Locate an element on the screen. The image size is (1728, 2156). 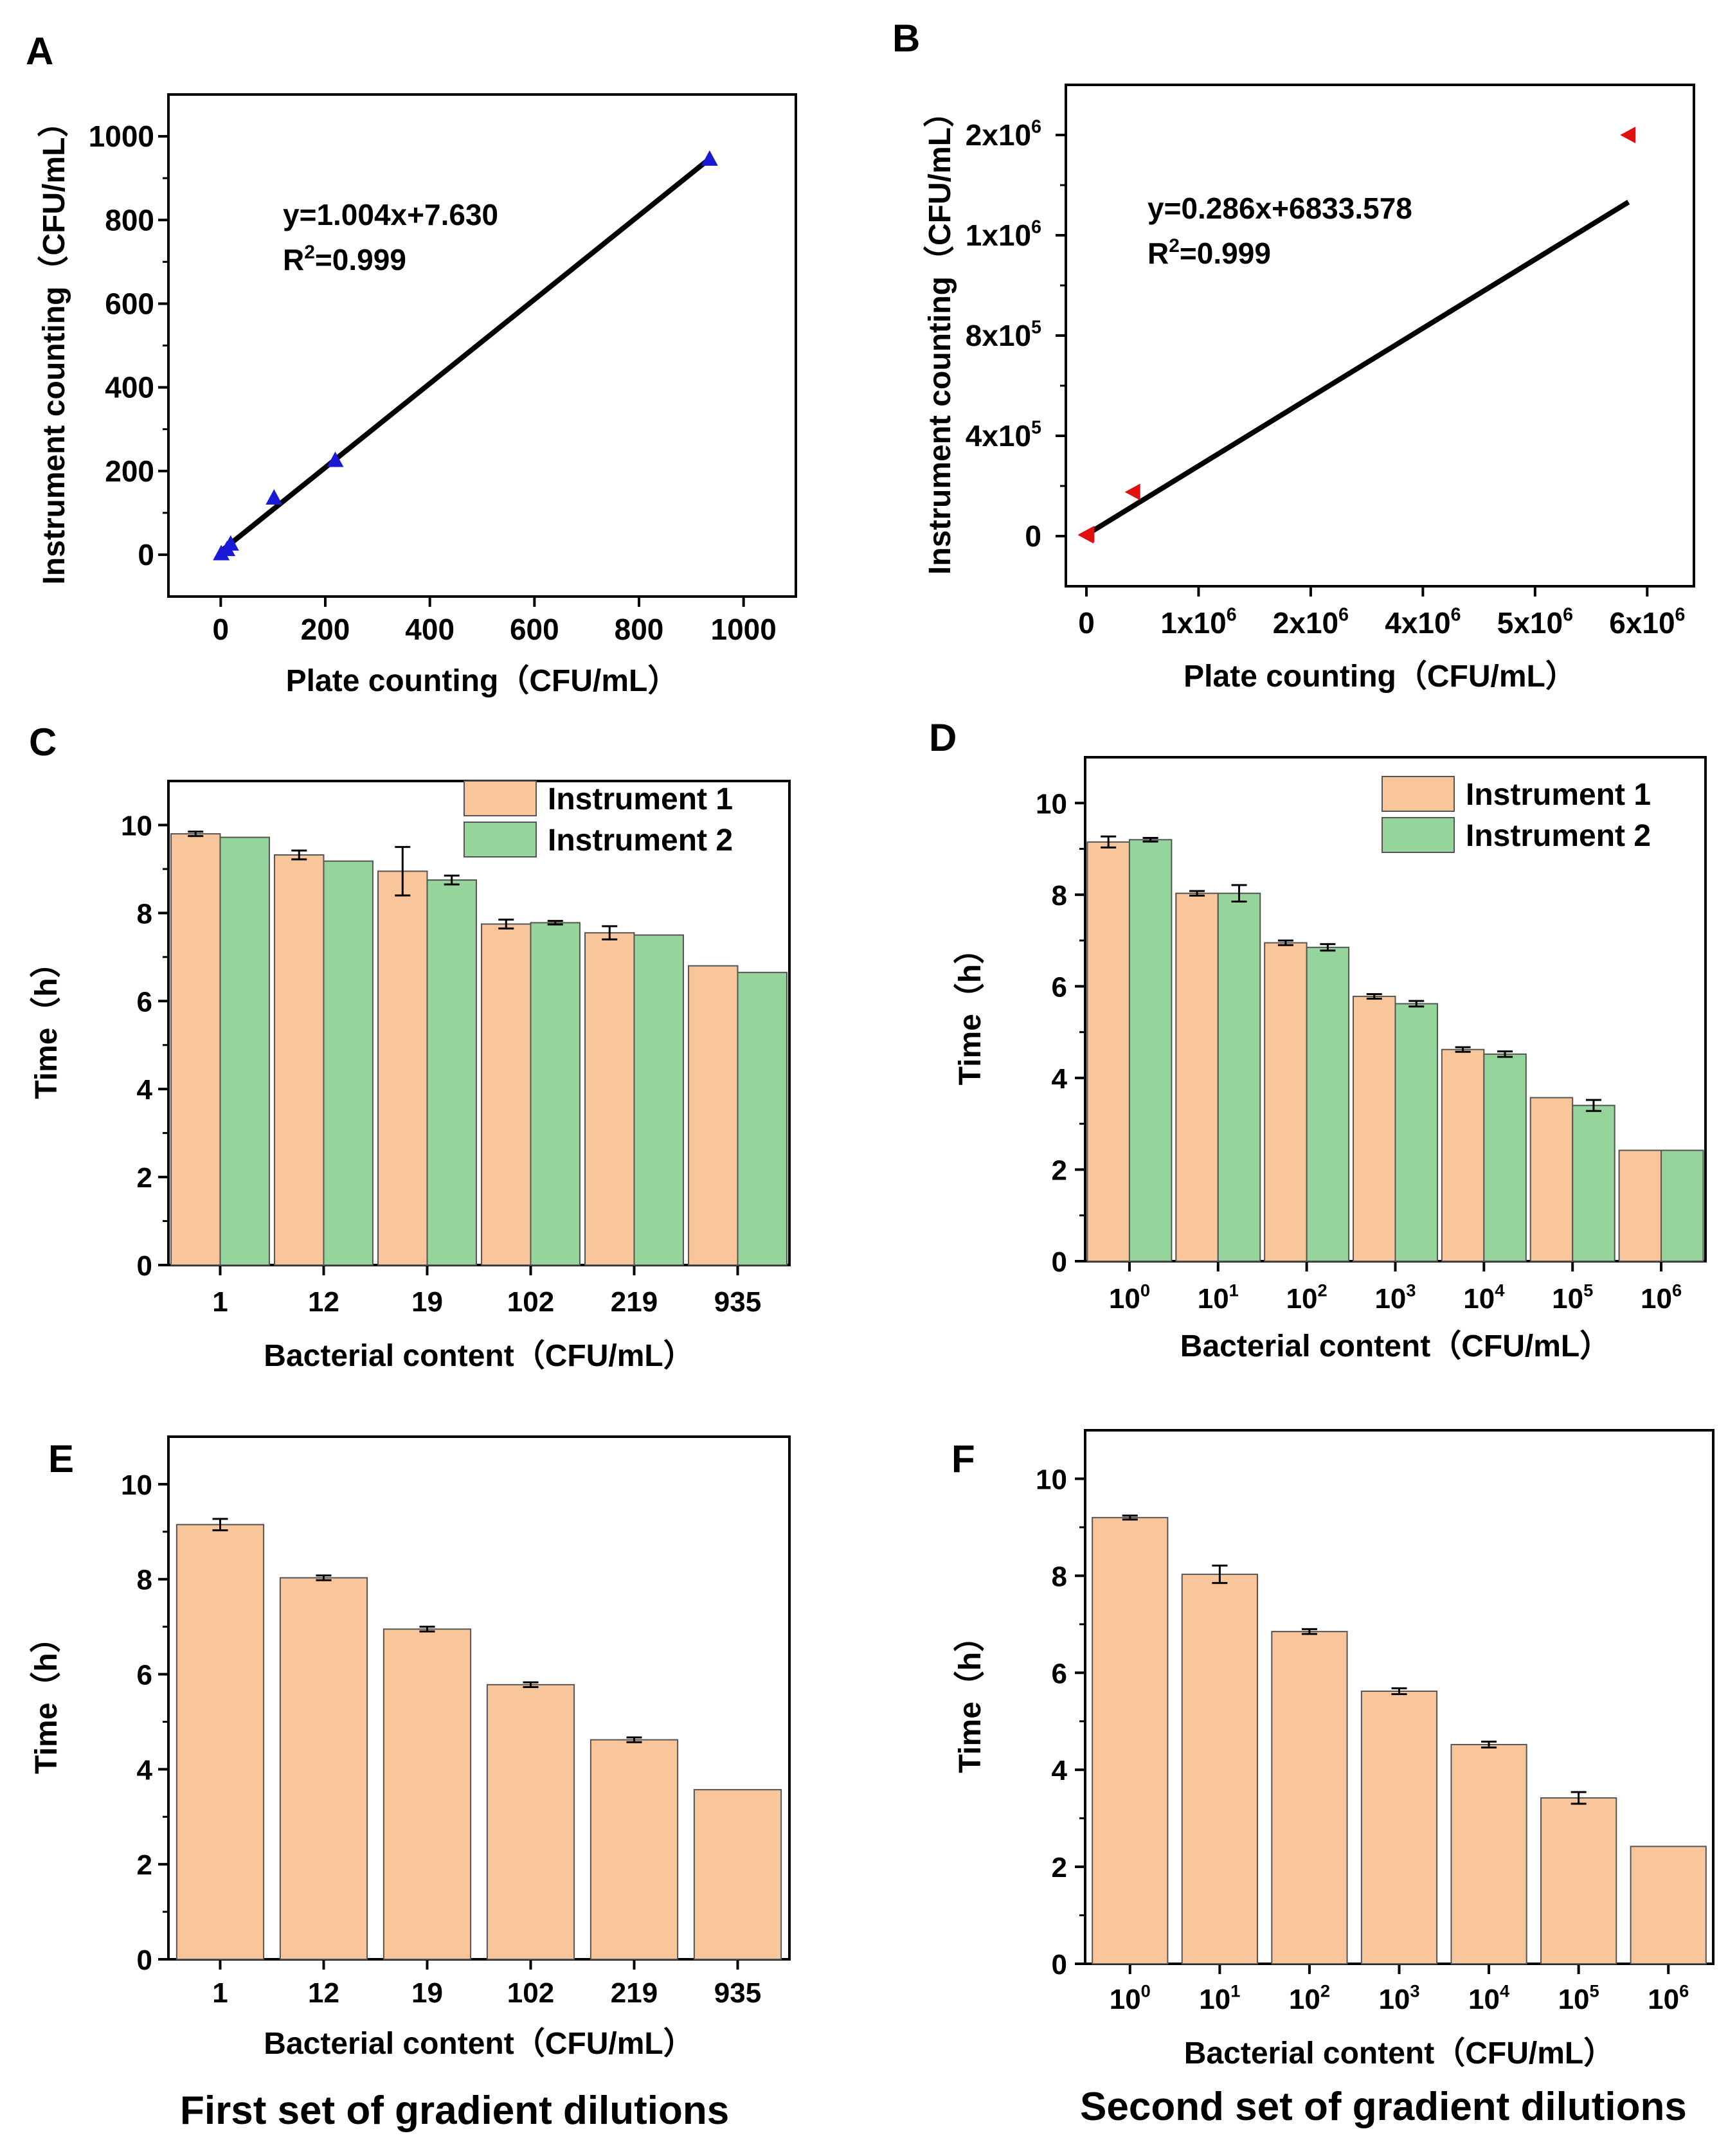
x-tick-label: 10⁰ is located at coordinates (1131, 1998).